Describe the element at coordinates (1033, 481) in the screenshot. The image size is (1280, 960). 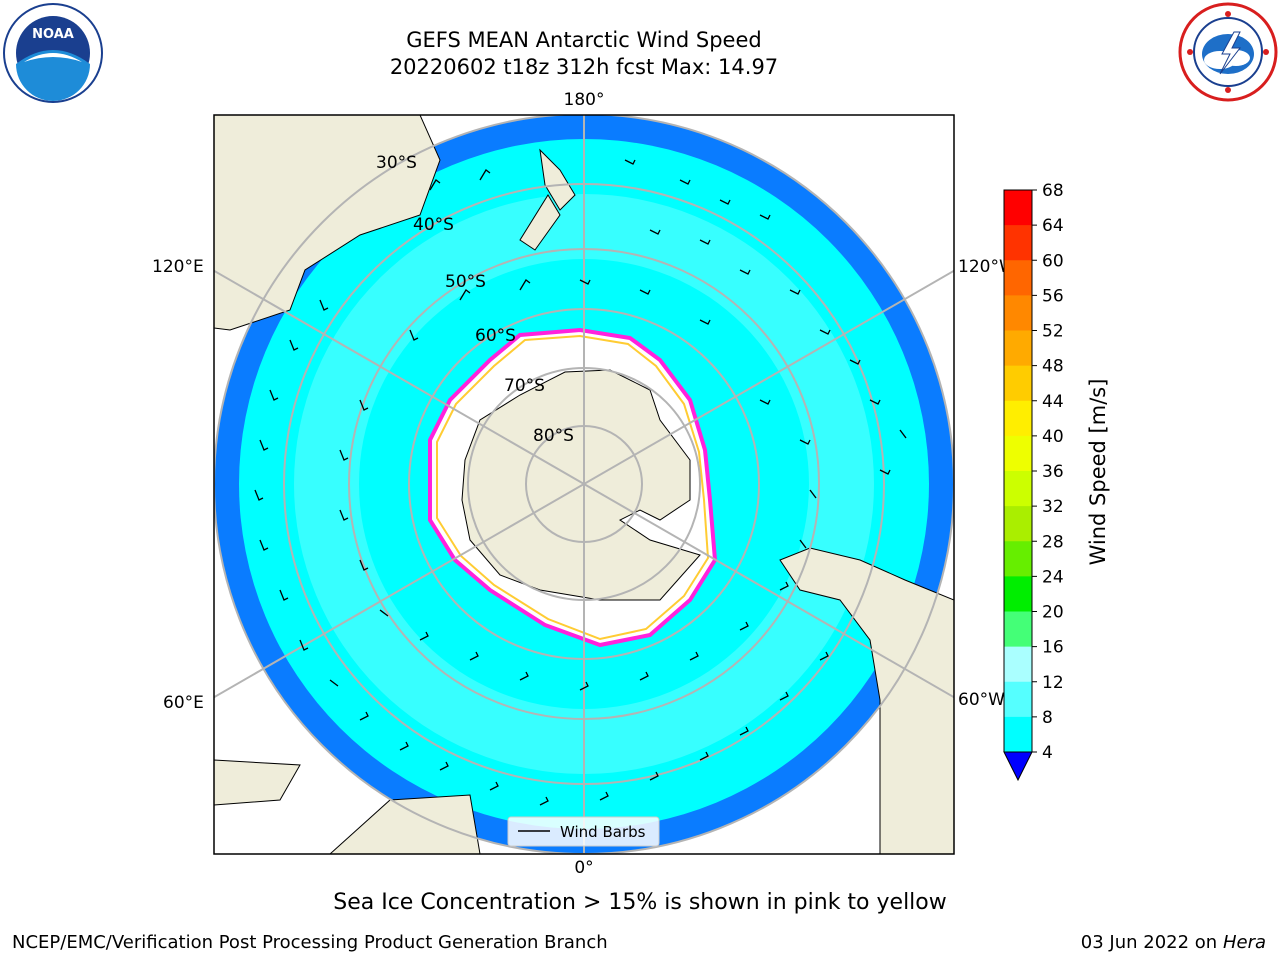
I see `colorbar: 68 64 60 56 52 48 44 40 36 32 28 24 20 16 12 8 4` at that location.